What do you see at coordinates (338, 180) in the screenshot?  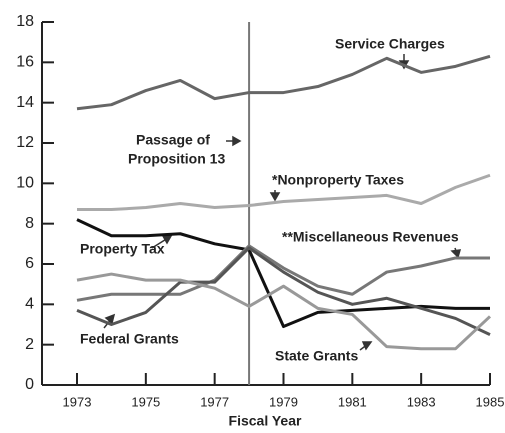 I see `series-label: *Nonproperty Taxes` at bounding box center [338, 180].